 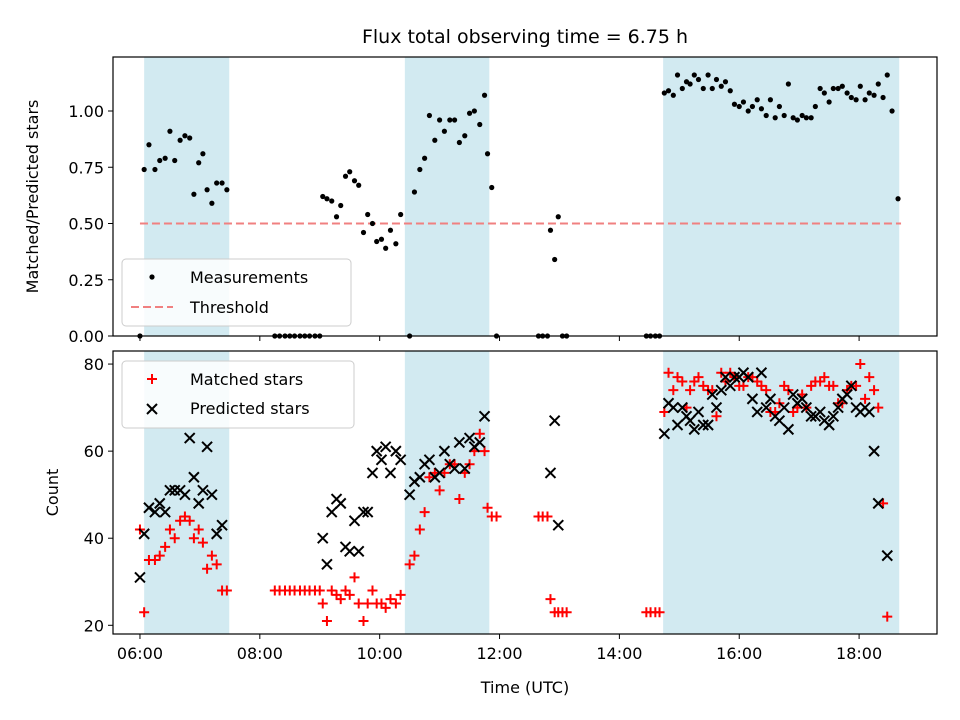 I want to click on legend-label-predicted: Predicted stars, so click(x=250, y=408).